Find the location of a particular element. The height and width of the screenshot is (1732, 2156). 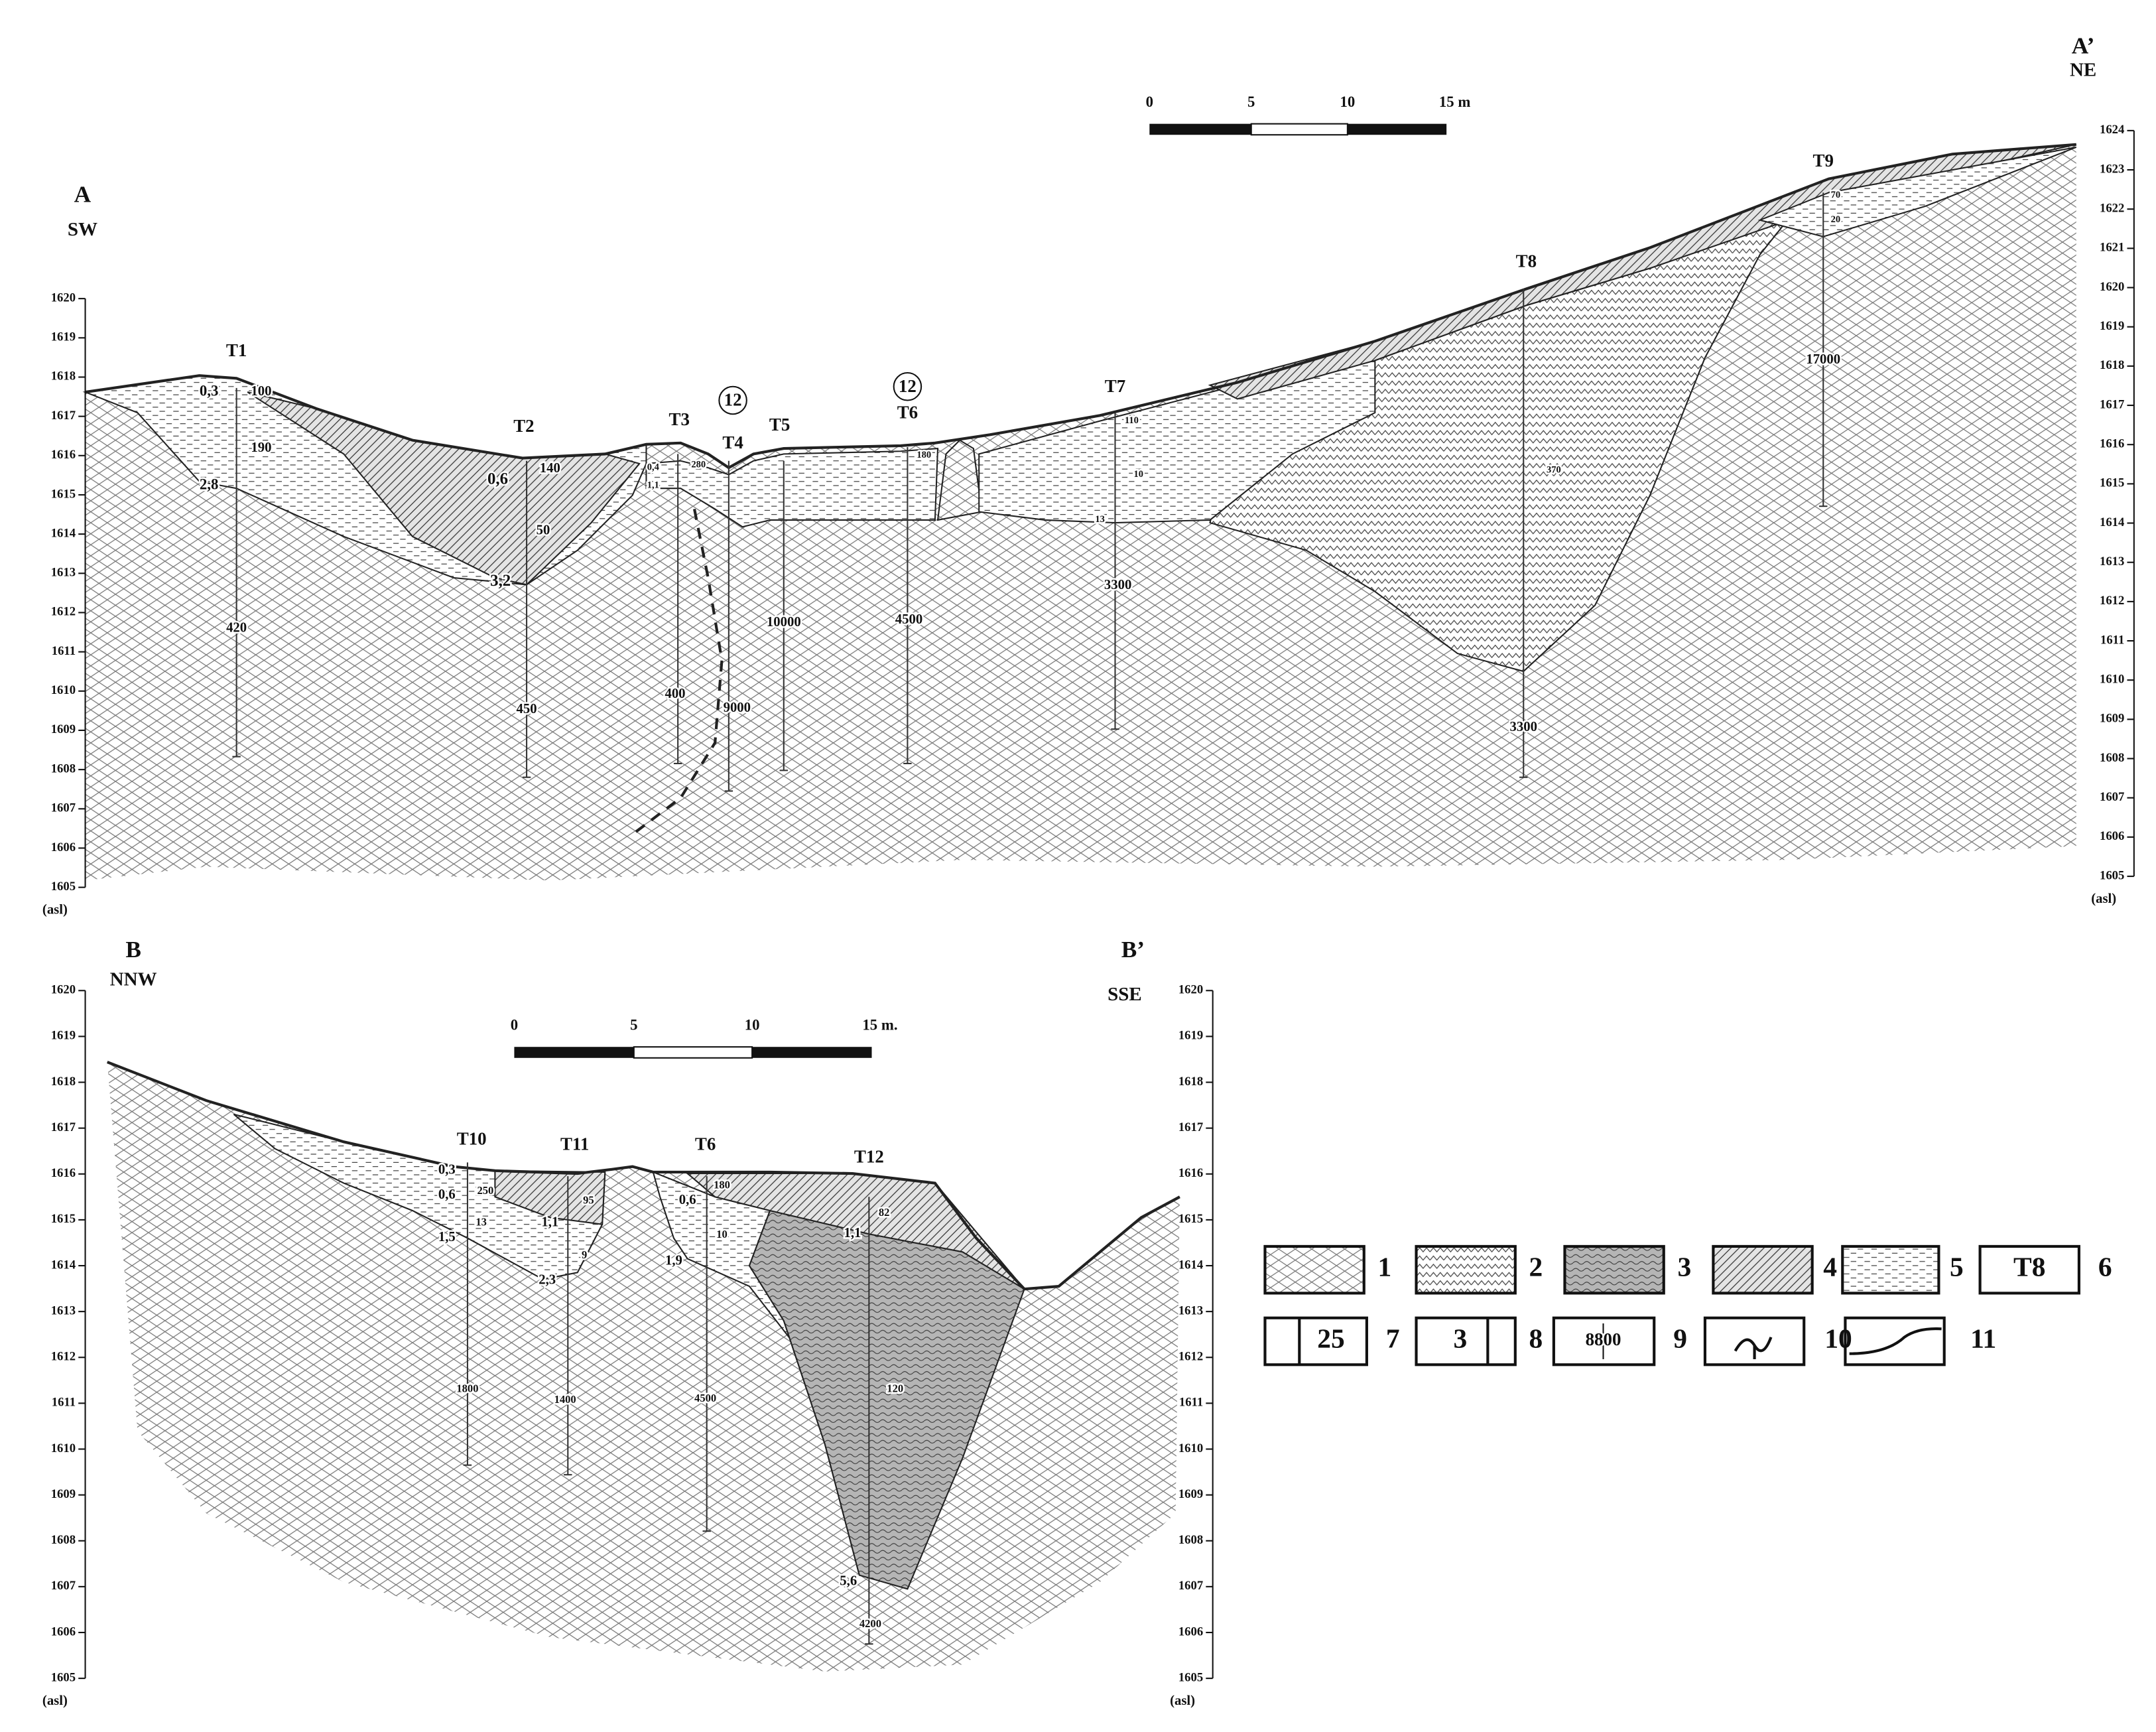

trench-label: T1 is located at coordinates (236, 350).